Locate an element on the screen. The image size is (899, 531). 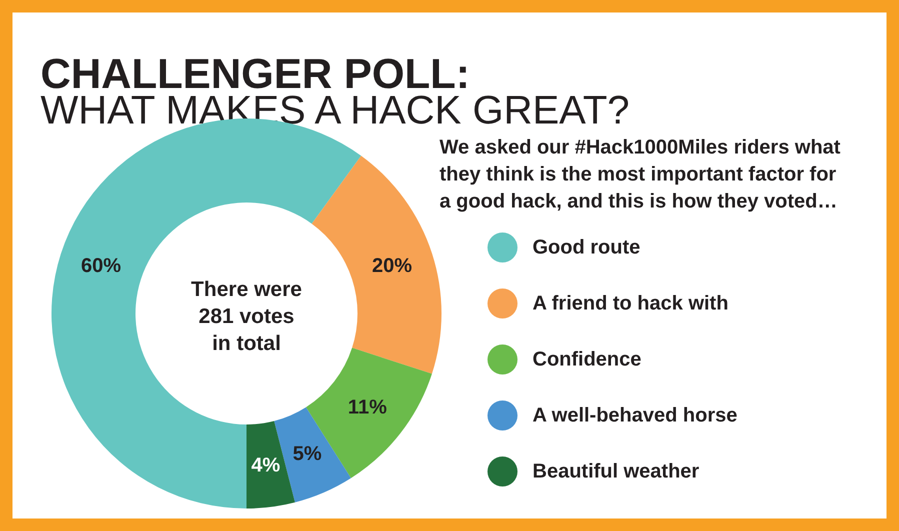
data-label: 11% is located at coordinates (368, 407).